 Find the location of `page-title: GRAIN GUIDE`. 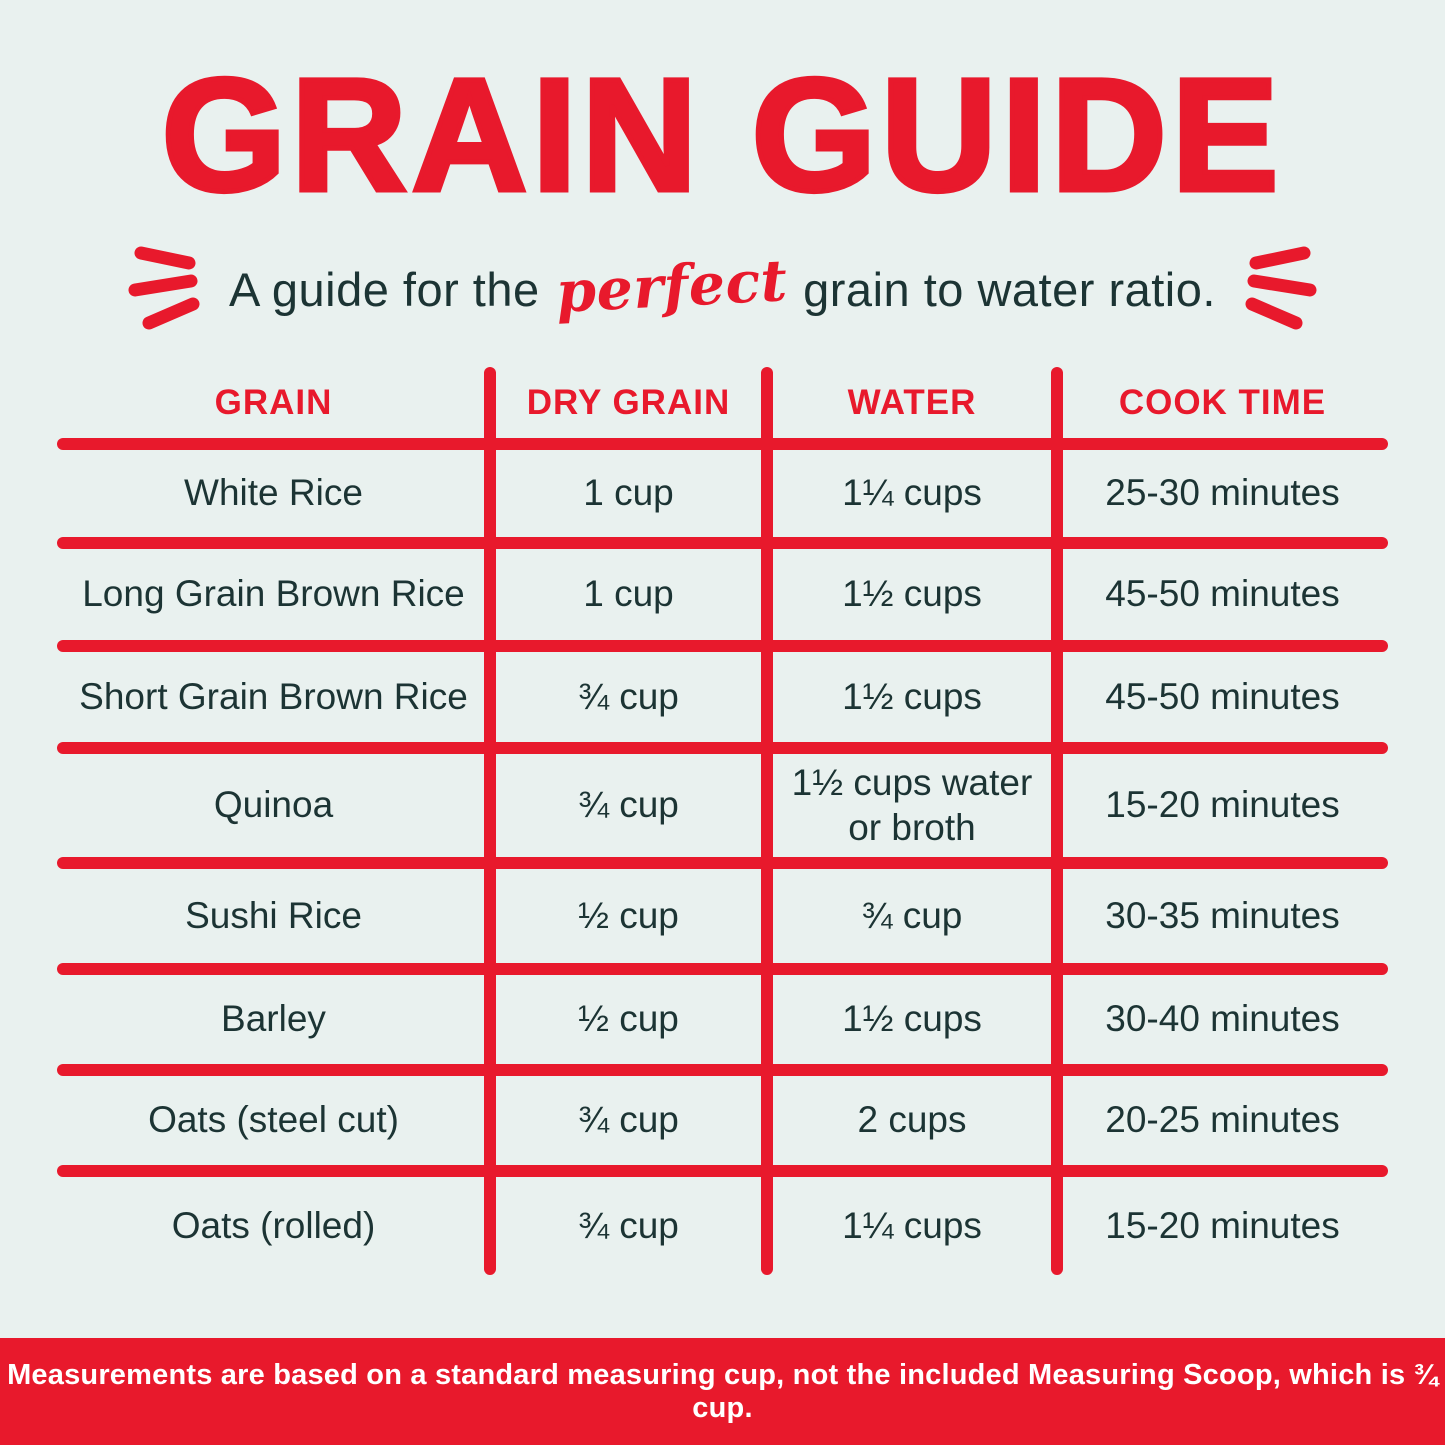

page-title: GRAIN GUIDE is located at coordinates (721, 134).